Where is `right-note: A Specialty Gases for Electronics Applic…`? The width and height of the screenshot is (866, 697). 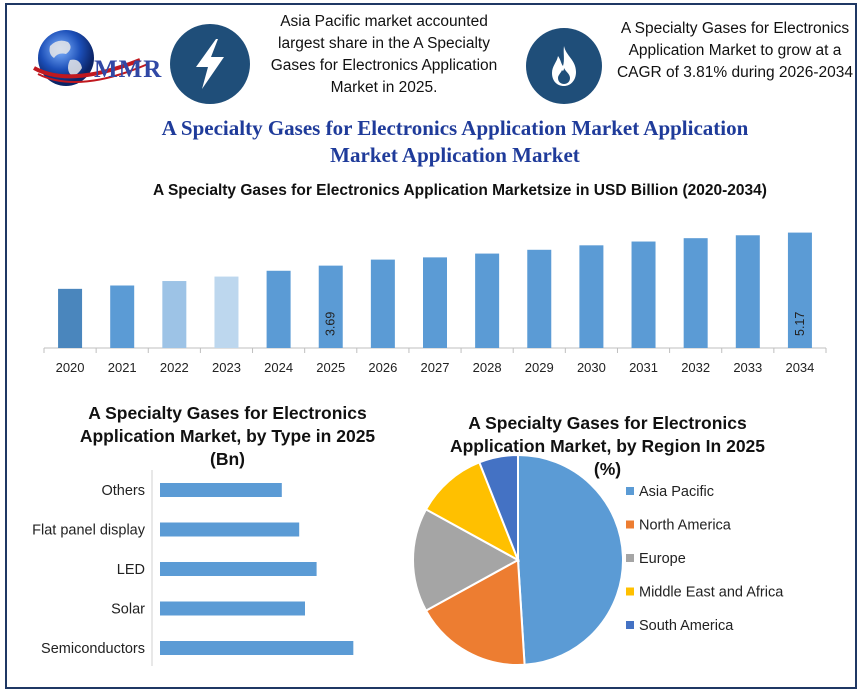
right-note: A Specialty Gases for Electronics Applic… is located at coordinates (735, 50).